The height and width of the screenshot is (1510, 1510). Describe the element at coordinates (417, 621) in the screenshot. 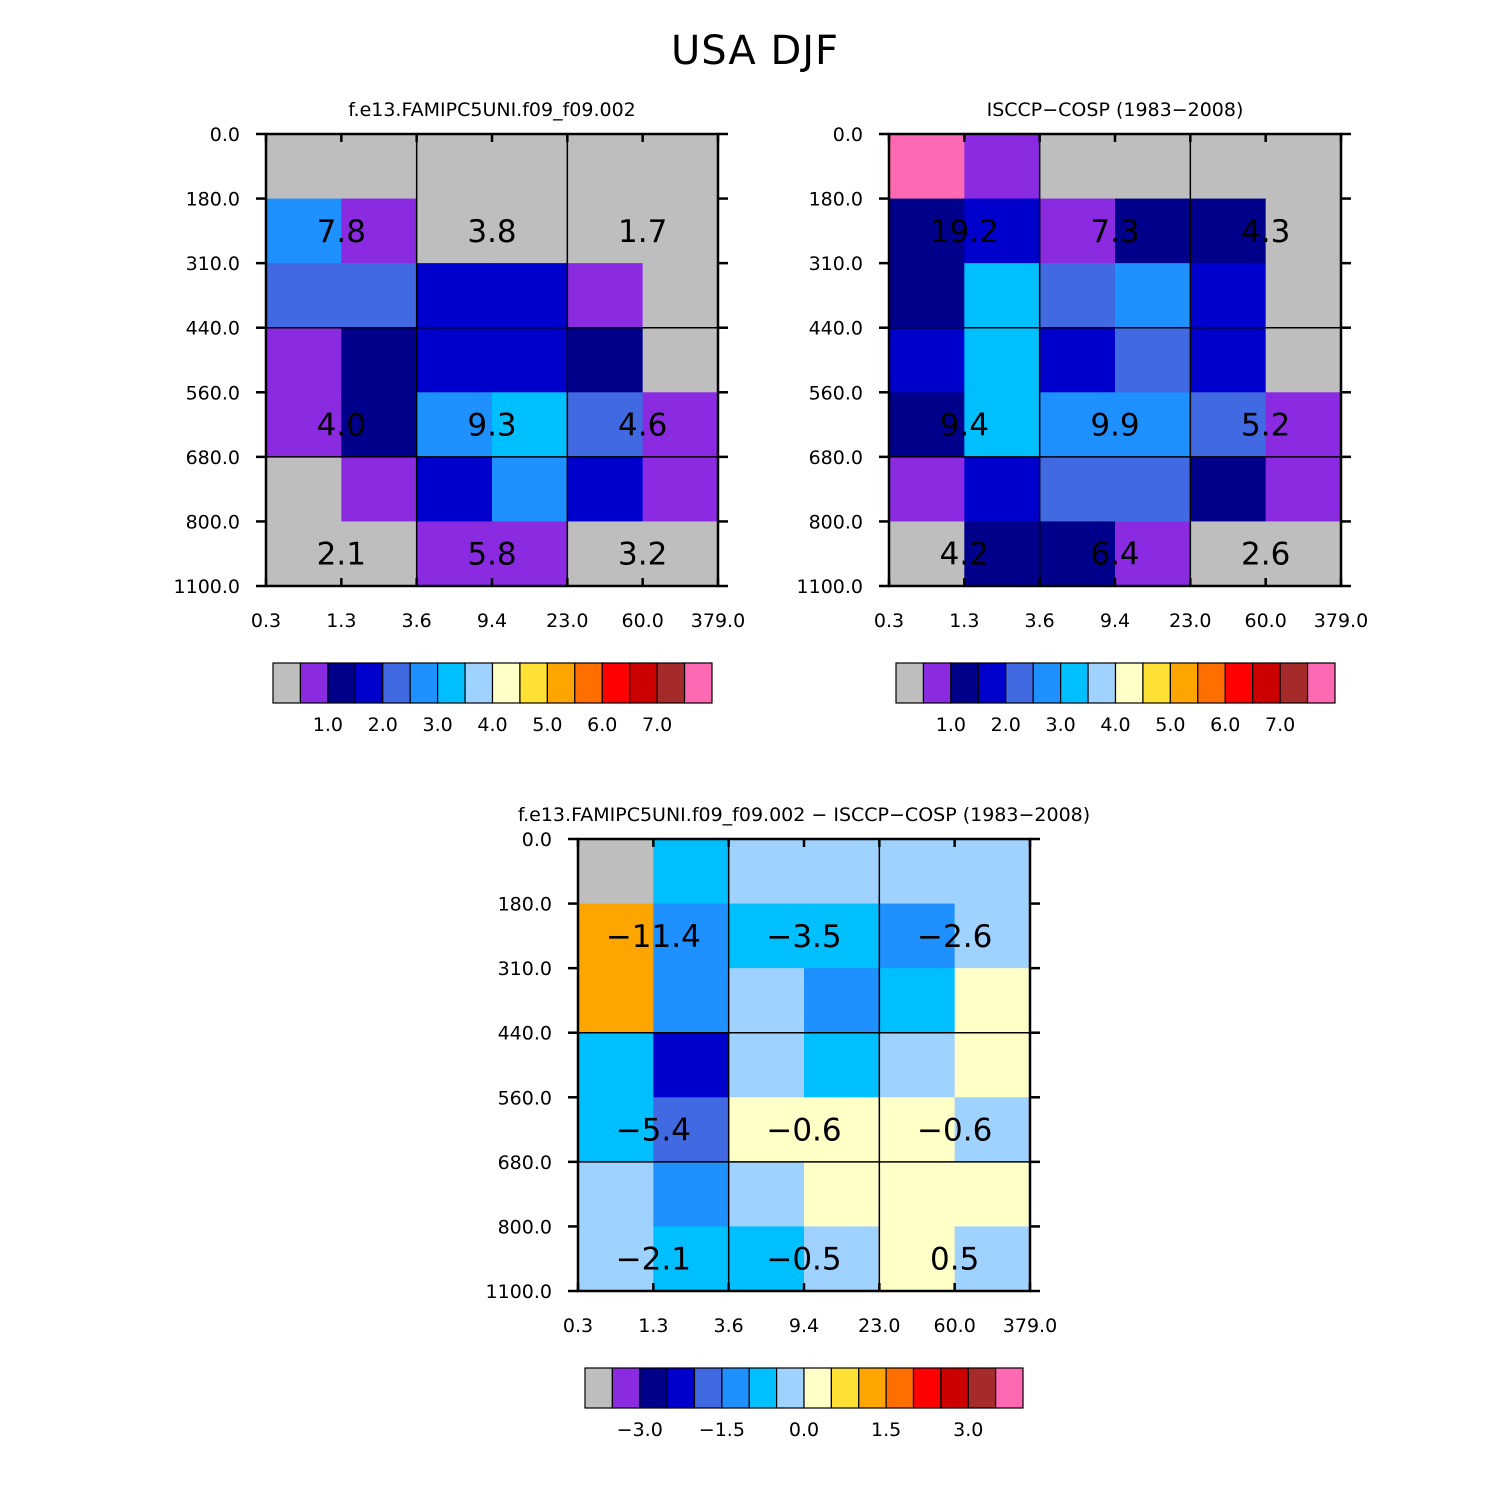

I see `x-tick-label: 3.6` at that location.